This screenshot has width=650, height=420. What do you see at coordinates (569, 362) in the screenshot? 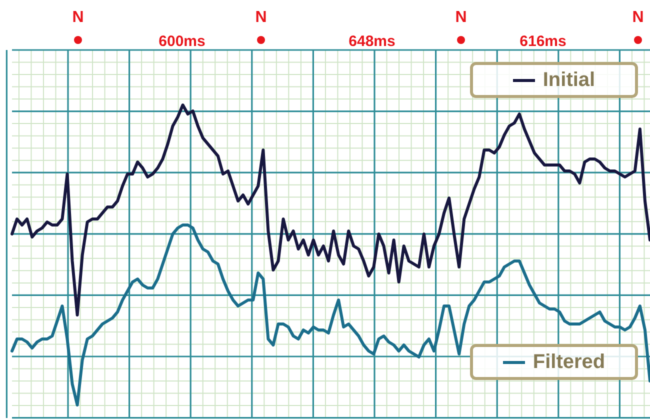
I see `legend-label: Filtered` at bounding box center [569, 362].